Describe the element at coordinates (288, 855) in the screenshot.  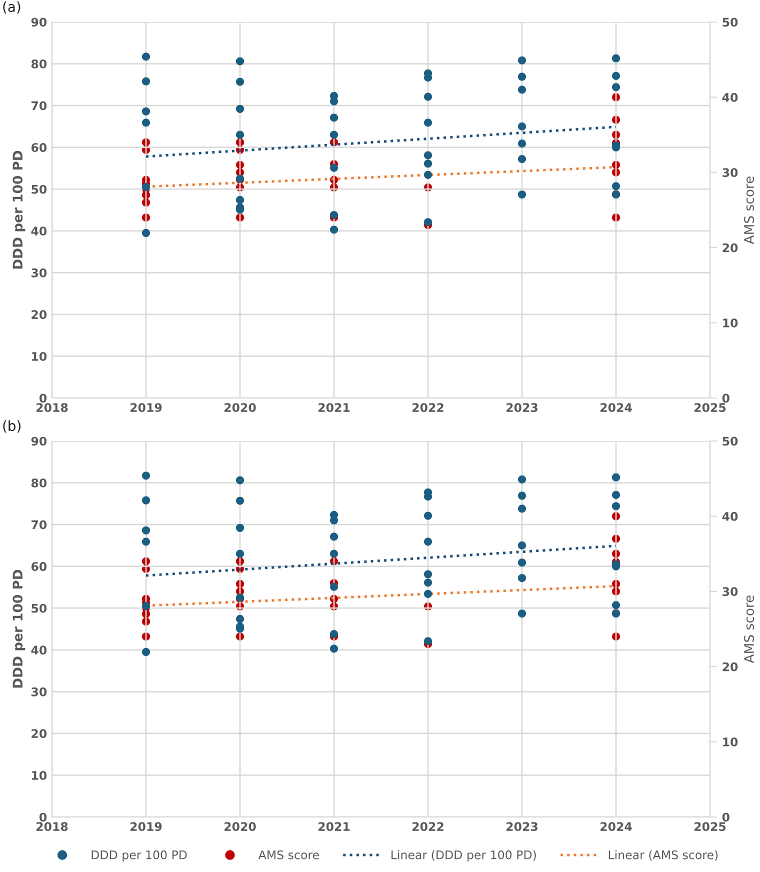
I see `legend-label: AMS score` at that location.